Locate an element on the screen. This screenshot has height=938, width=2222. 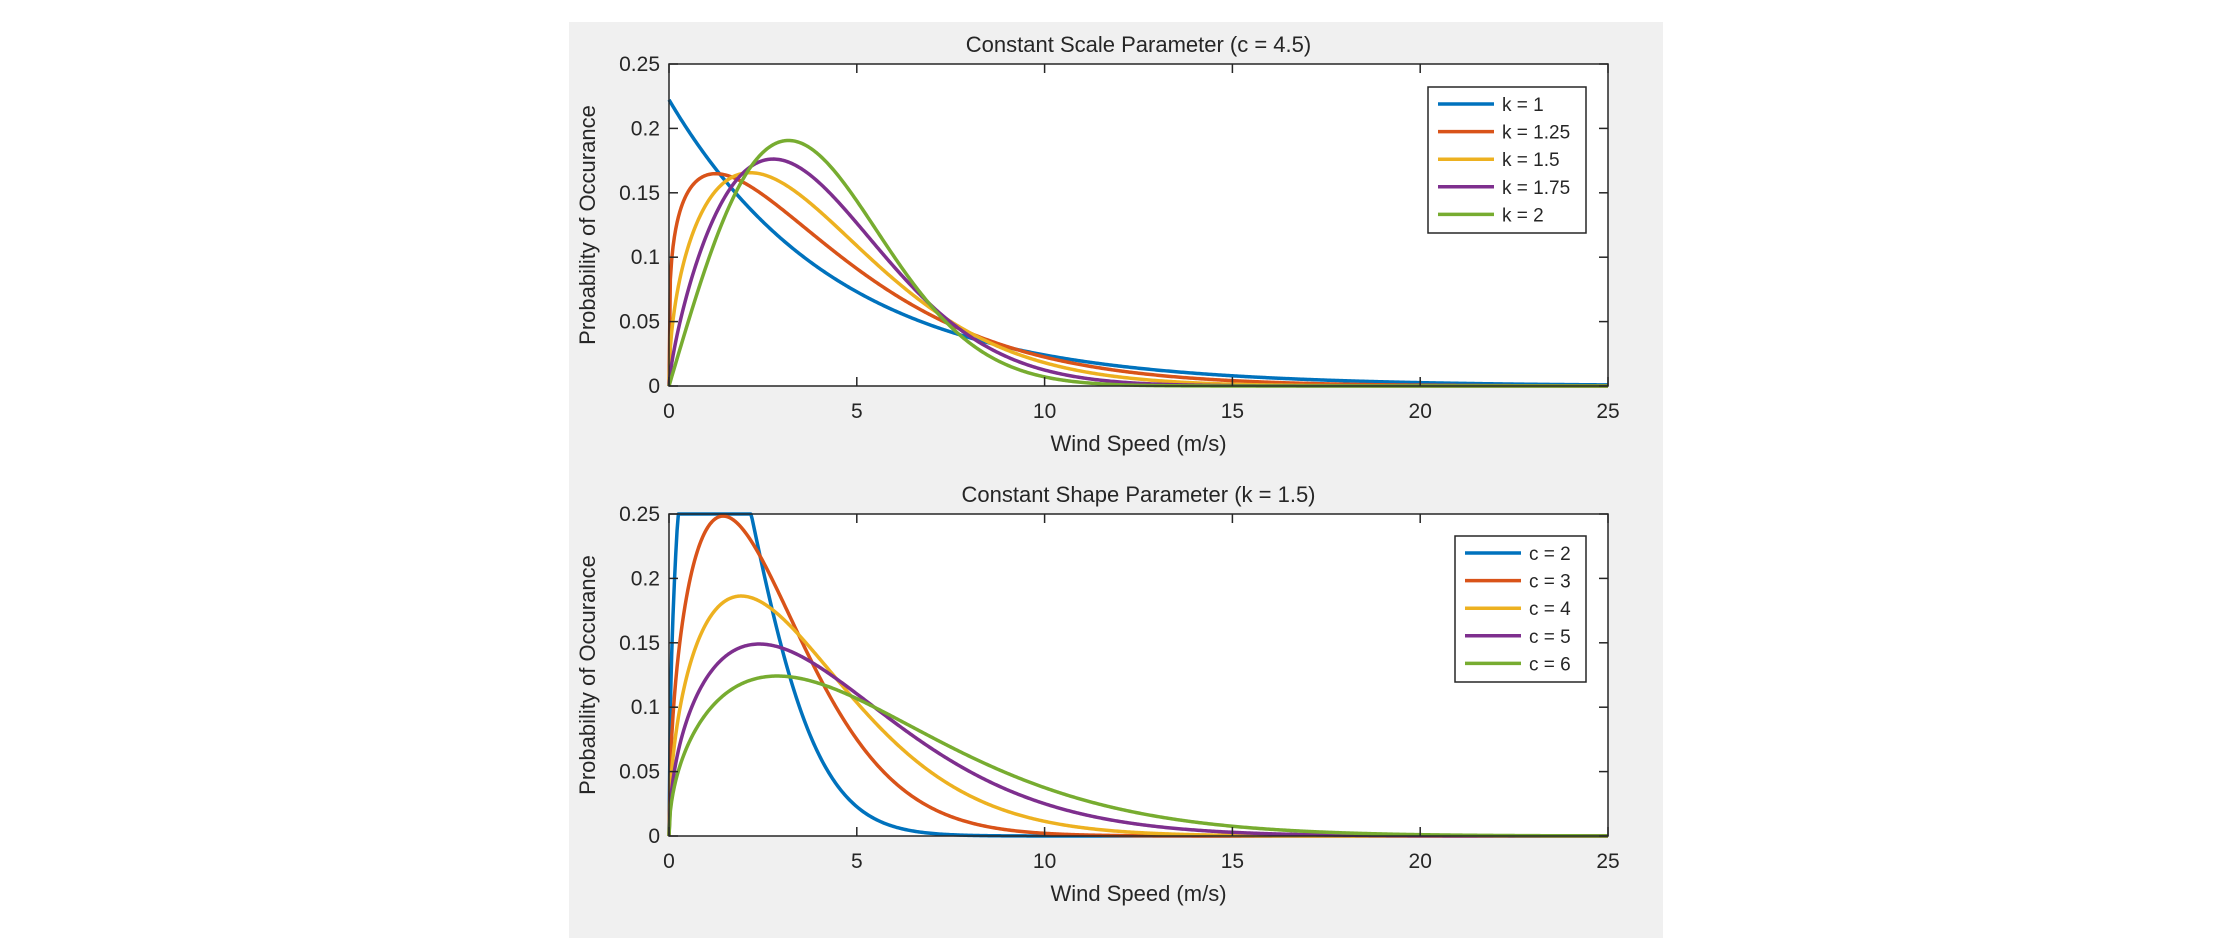
legend-label-1: k = 1 is located at coordinates (1523, 105).